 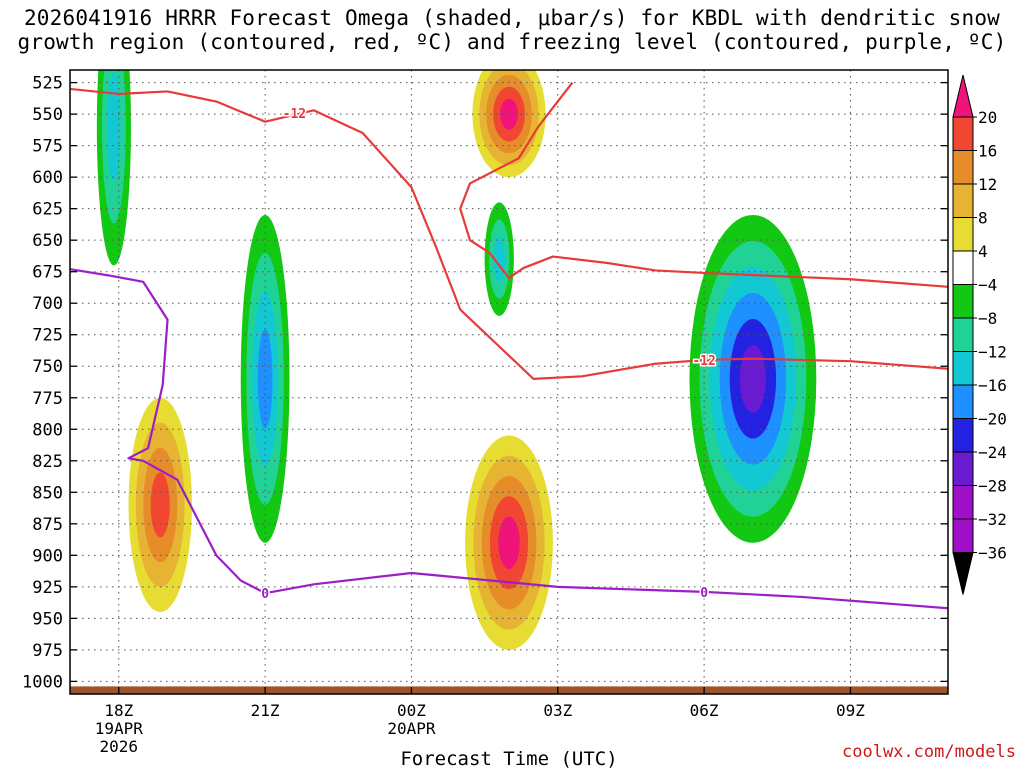 What do you see at coordinates (983, 218) in the screenshot?
I see `colorbar-tick-label: 8` at bounding box center [983, 218].